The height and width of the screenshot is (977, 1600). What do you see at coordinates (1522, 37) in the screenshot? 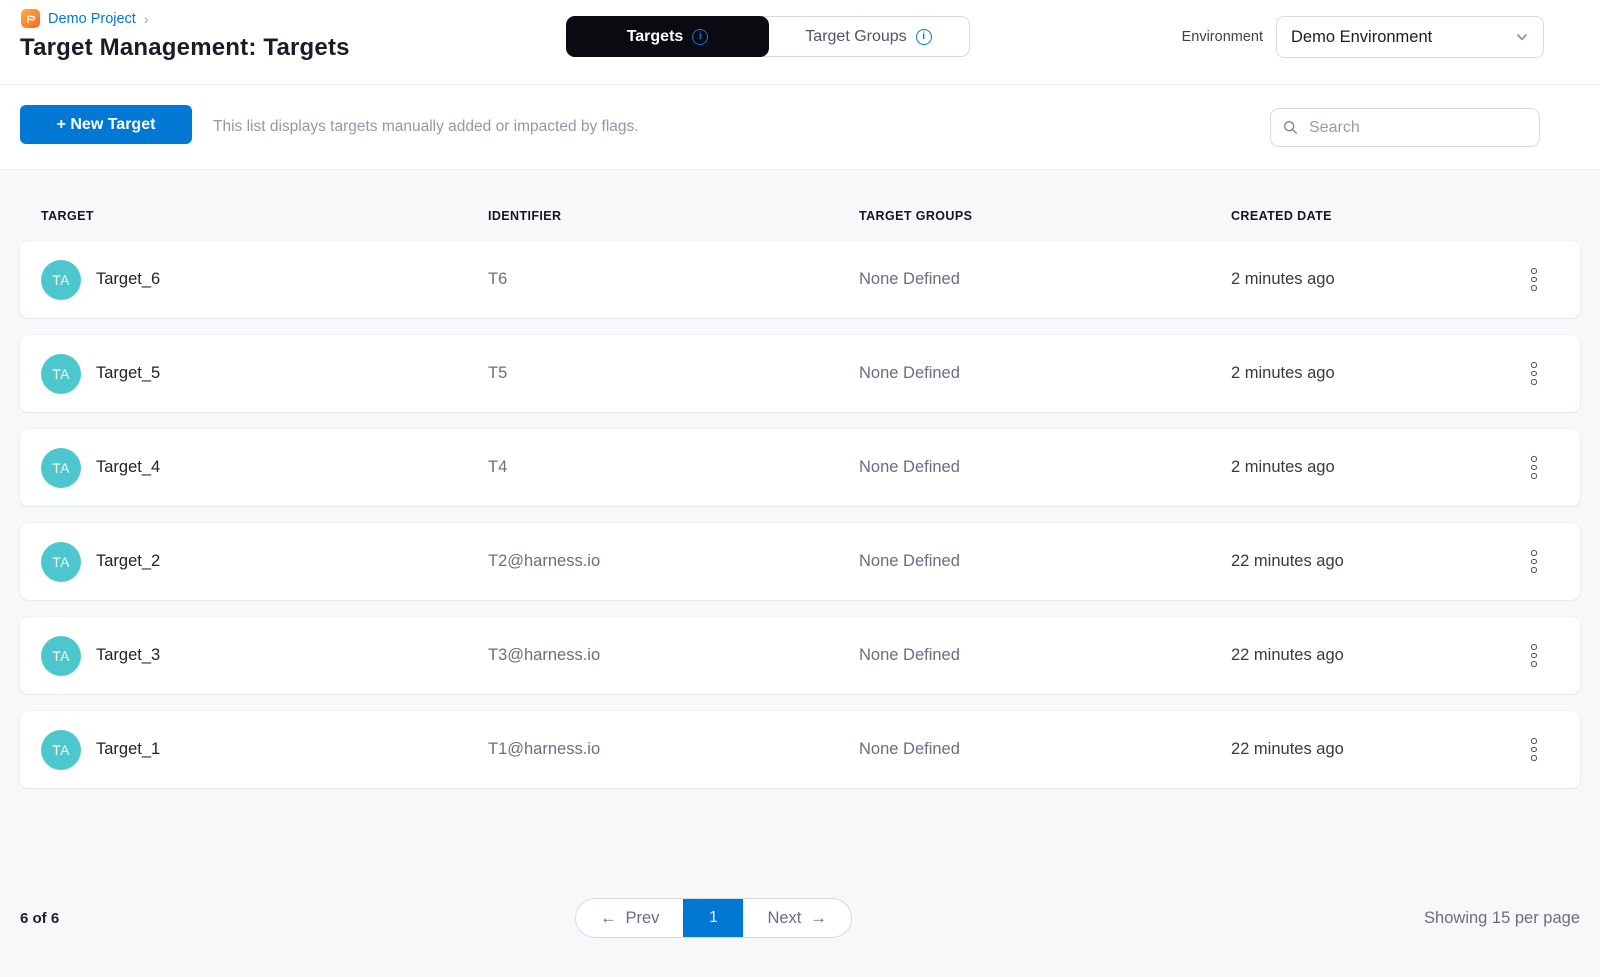
I see `chevron-down-icon` at bounding box center [1522, 37].